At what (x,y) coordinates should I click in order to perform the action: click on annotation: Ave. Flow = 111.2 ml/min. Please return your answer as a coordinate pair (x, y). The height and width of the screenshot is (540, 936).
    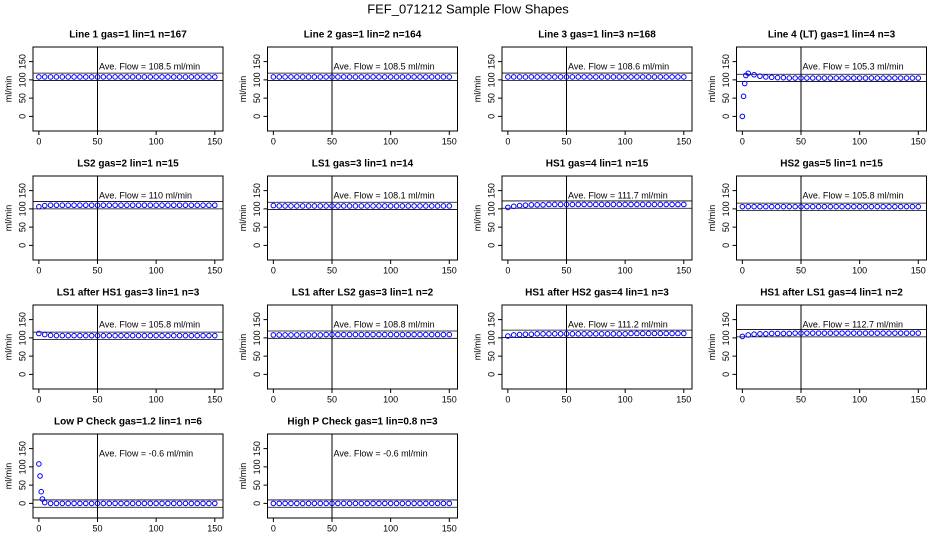
    Looking at the image, I should click on (618, 324).